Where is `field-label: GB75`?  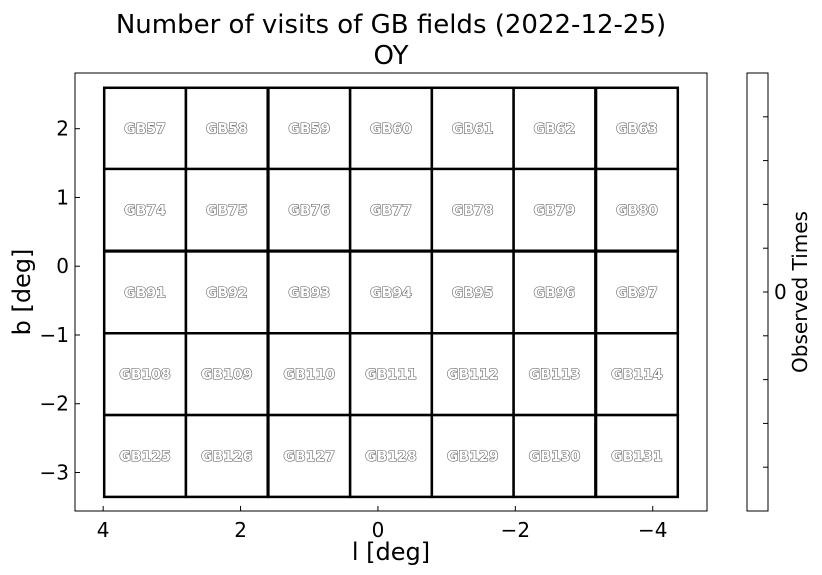 field-label: GB75 is located at coordinates (227, 211).